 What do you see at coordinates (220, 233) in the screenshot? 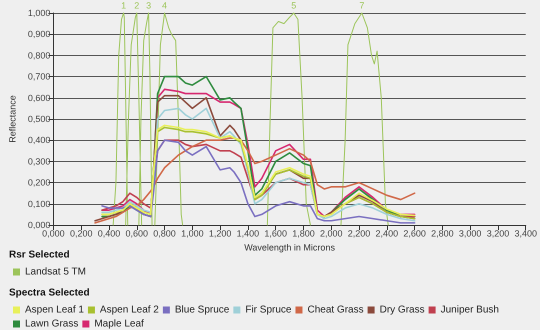
I see `x-tick-label: 1,200` at bounding box center [220, 233].